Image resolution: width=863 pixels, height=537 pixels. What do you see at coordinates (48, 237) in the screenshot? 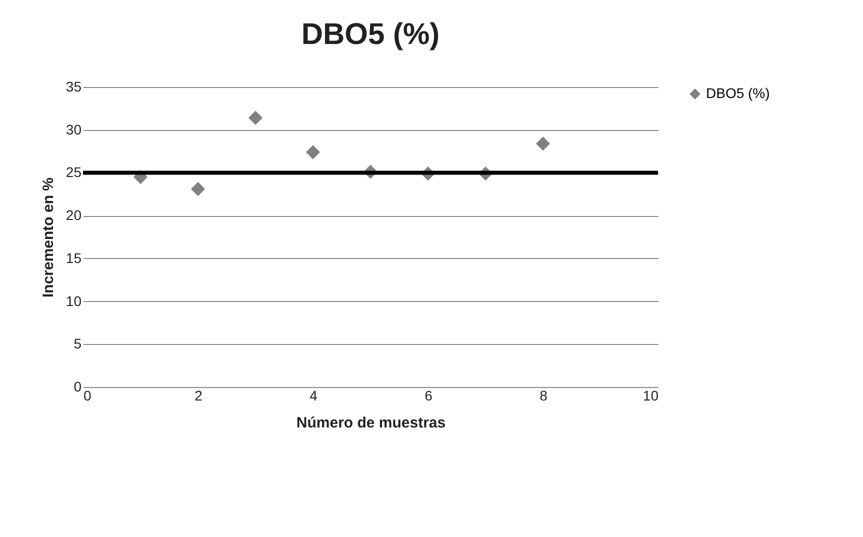
I see `y-axis-title: Incremento en %` at bounding box center [48, 237].